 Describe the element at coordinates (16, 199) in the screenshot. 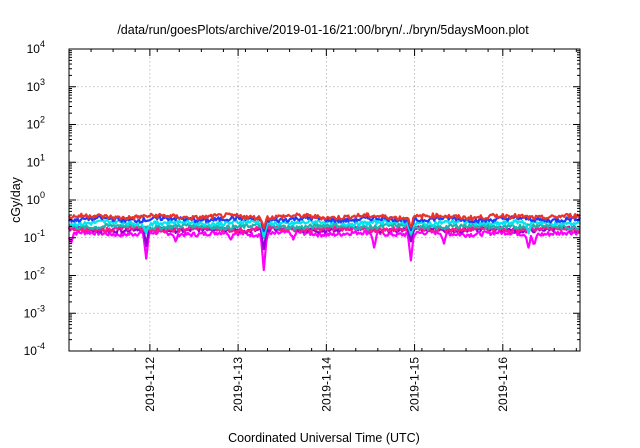

I see `y-axis-label: cGy/day` at that location.